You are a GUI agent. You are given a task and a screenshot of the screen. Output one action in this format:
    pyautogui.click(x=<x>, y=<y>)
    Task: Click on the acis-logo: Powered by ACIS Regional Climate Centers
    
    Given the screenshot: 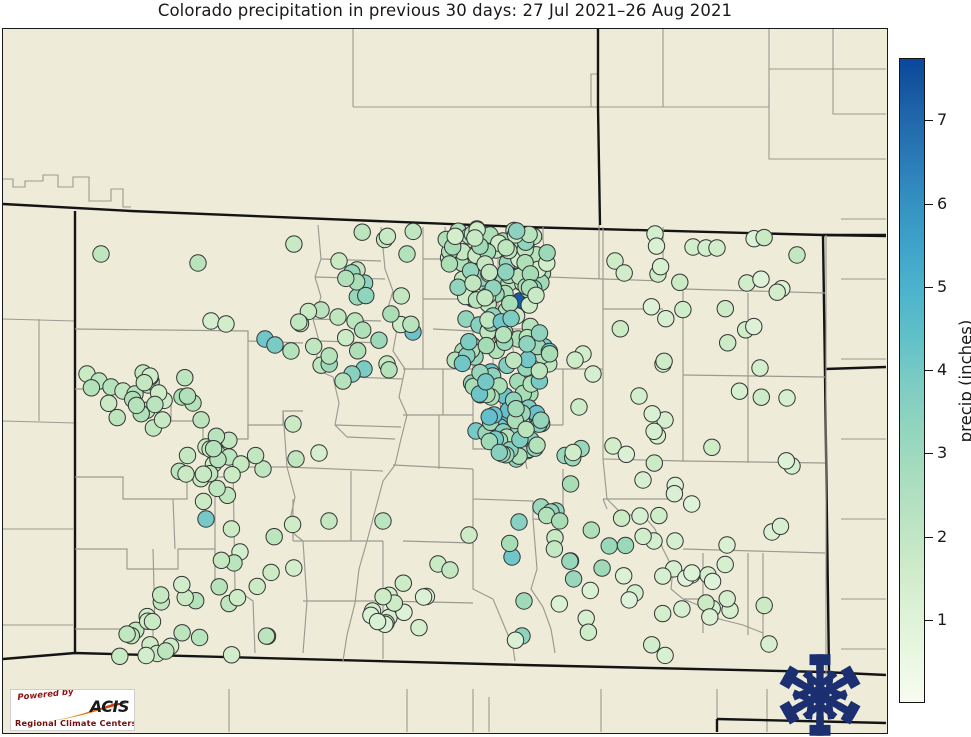 What is the action you would take?
    pyautogui.click(x=72, y=710)
    